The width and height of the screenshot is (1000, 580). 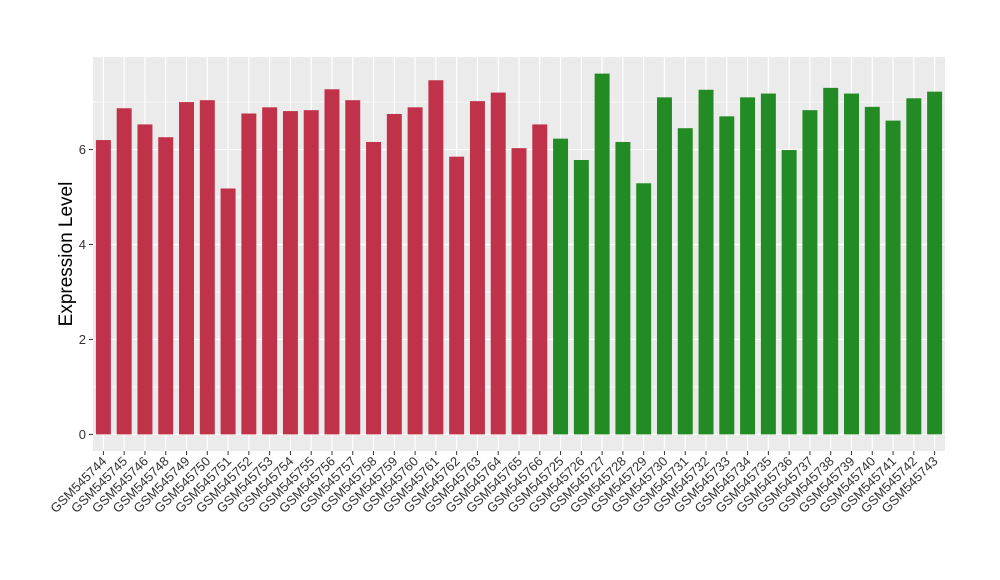 I want to click on bar-GSM545739, so click(x=851, y=264).